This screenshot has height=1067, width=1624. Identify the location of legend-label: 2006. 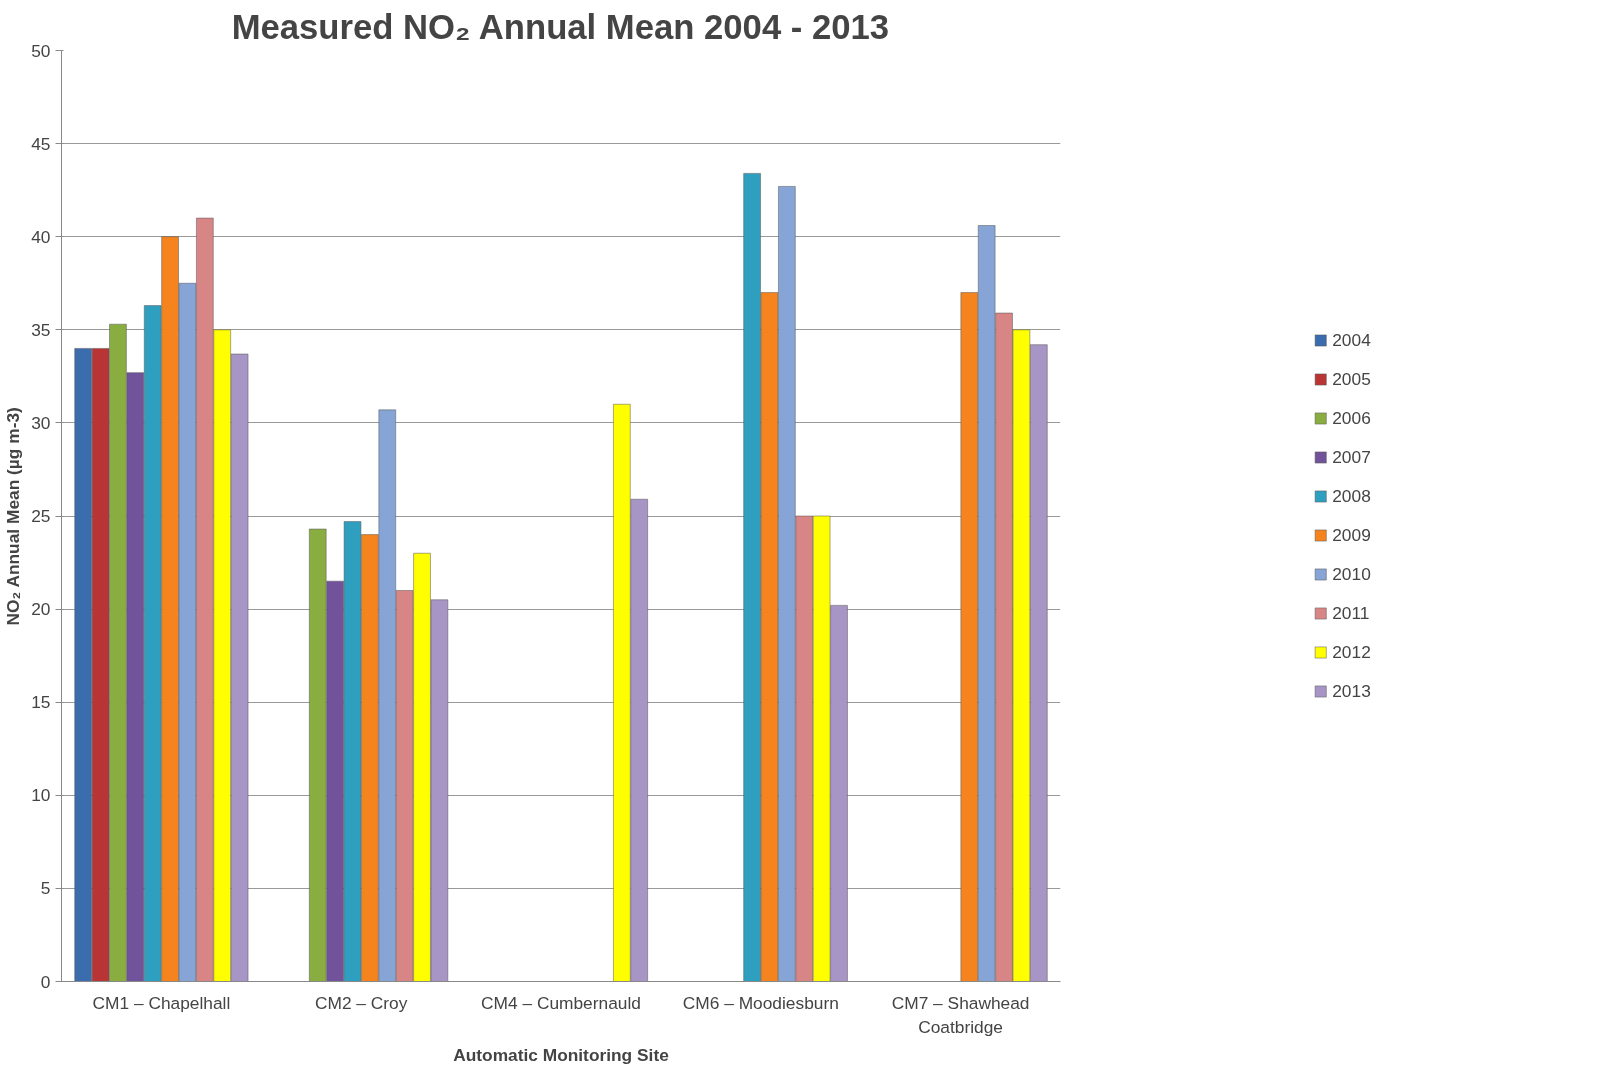
(1351, 418).